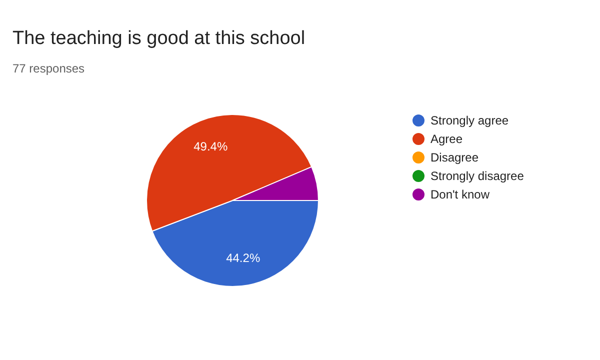 The image size is (600, 360). Describe the element at coordinates (454, 157) in the screenshot. I see `legend-label: Disagree` at that location.